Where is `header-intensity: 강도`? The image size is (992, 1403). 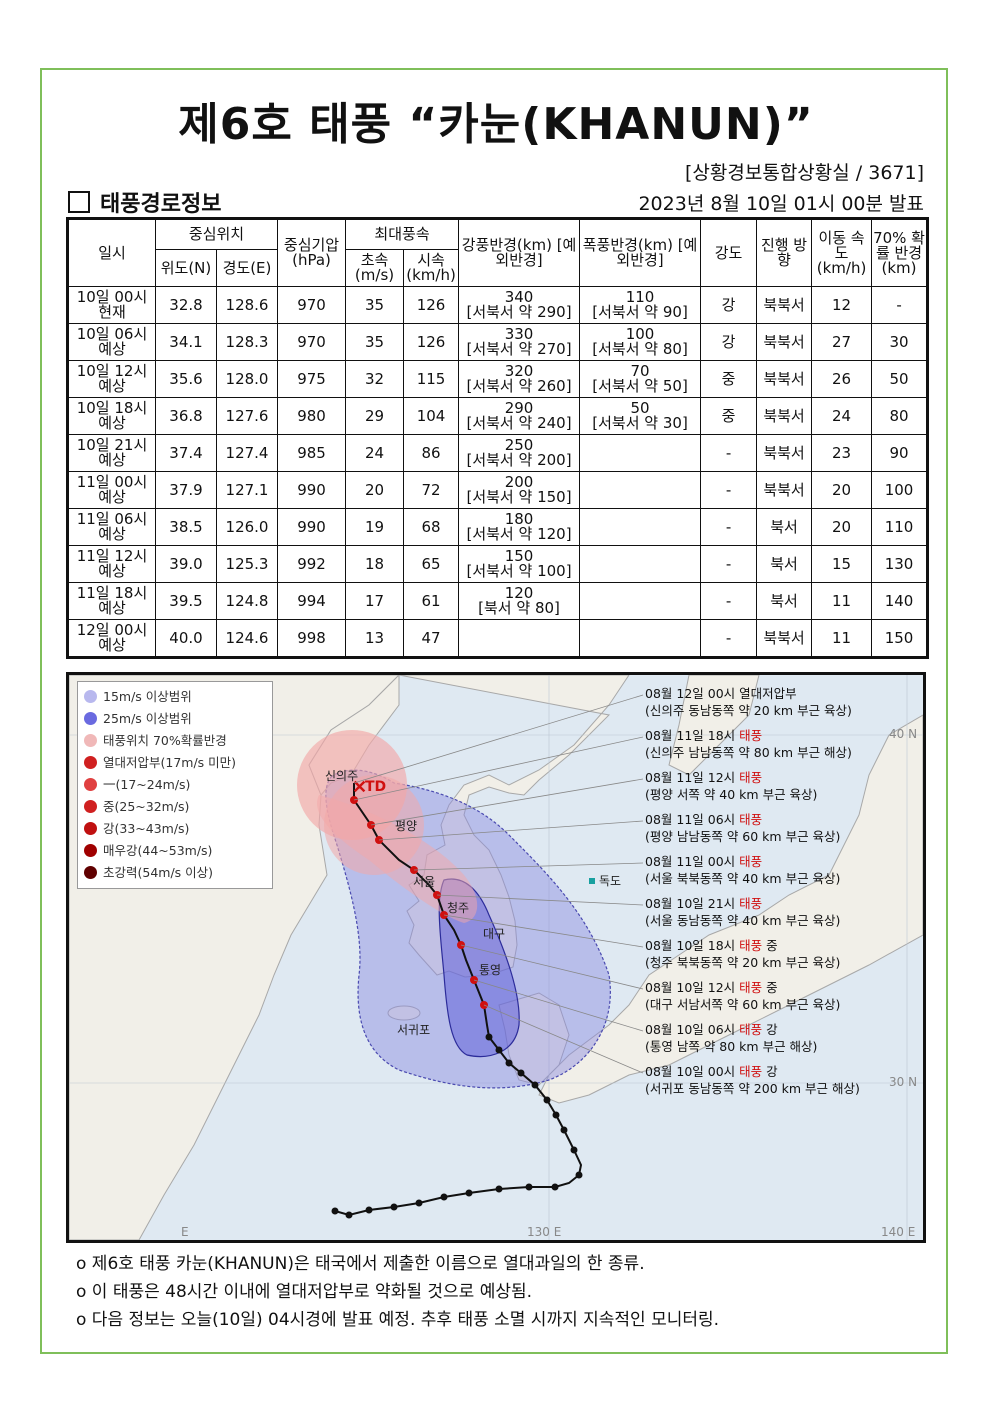 header-intensity: 강도 is located at coordinates (729, 252).